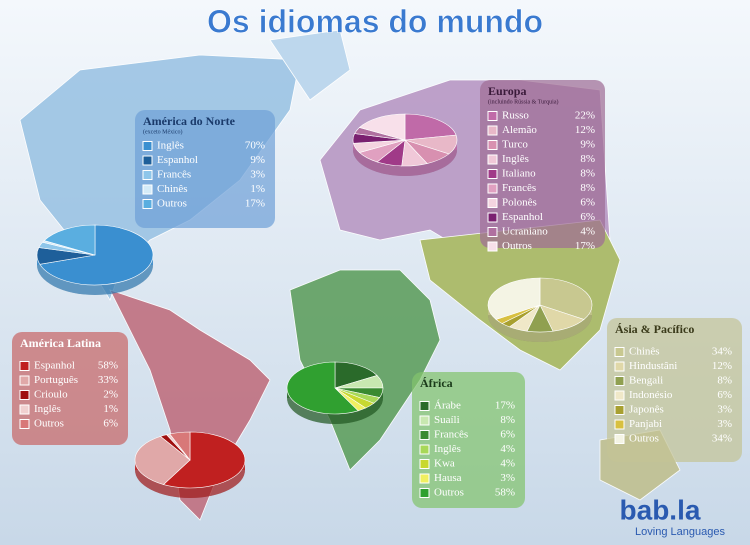  Describe the element at coordinates (519, 130) in the screenshot. I see `legend-label: Alemão` at that location.